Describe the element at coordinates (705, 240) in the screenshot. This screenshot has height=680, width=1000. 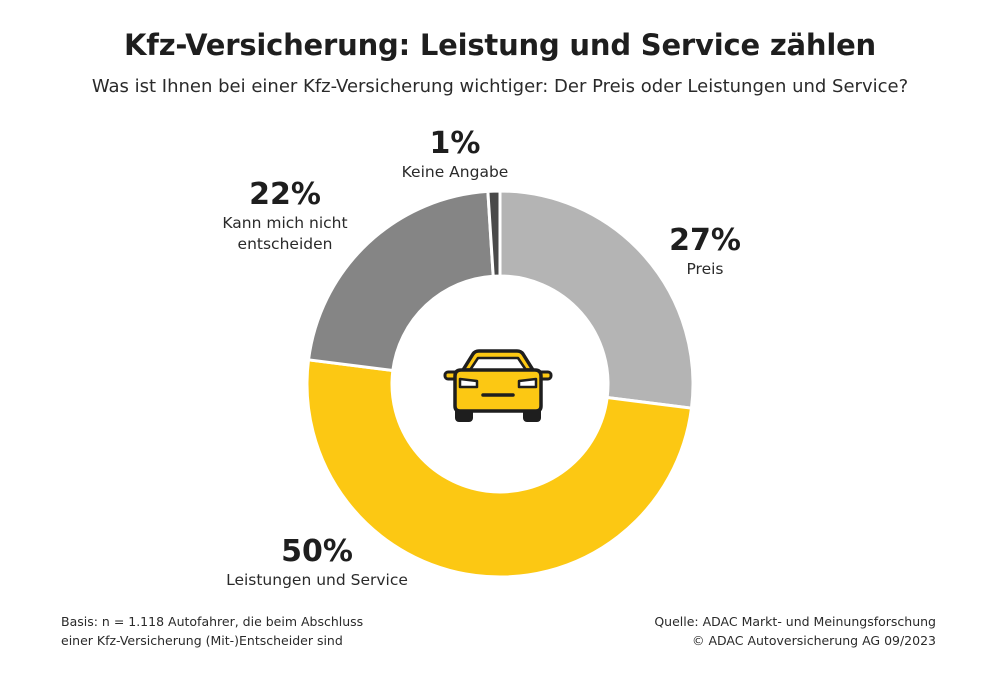
I see `slice-value-label: 27%` at that location.